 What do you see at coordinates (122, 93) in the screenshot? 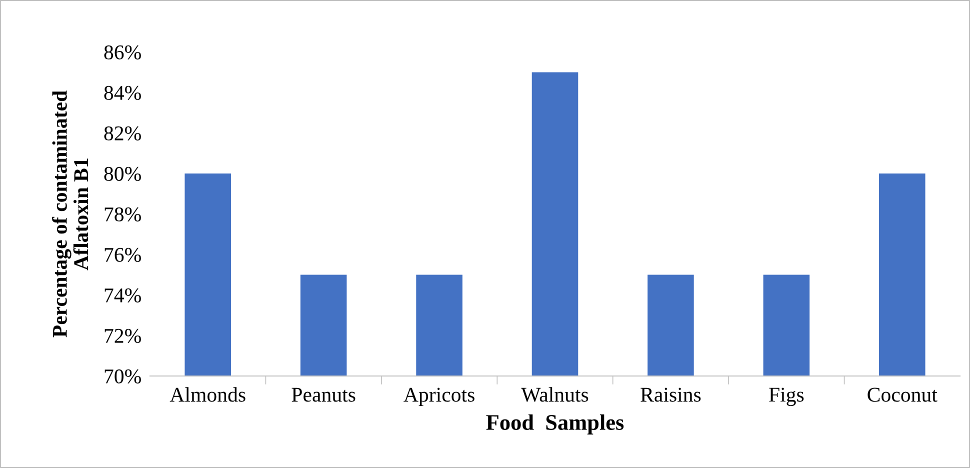
I see `y-tick-label: 84%` at bounding box center [122, 93].